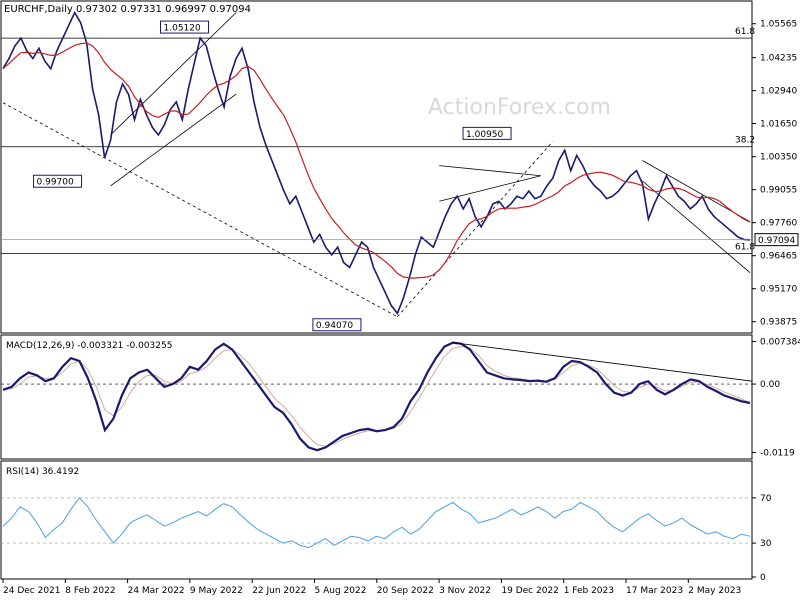 The width and height of the screenshot is (800, 600). Describe the element at coordinates (589, 591) in the screenshot. I see `x-tick-label: 1 Feb 2023` at that location.